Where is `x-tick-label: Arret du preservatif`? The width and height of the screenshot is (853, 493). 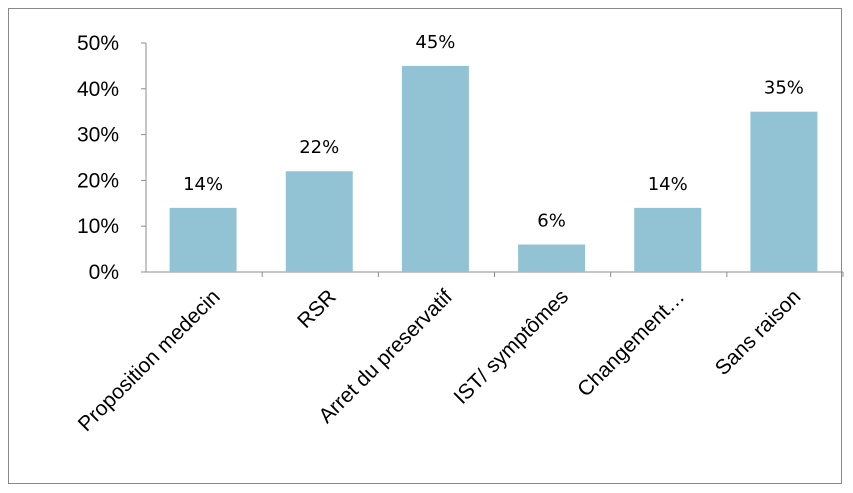 x-tick-label: Arret du preservatif is located at coordinates (385, 356).